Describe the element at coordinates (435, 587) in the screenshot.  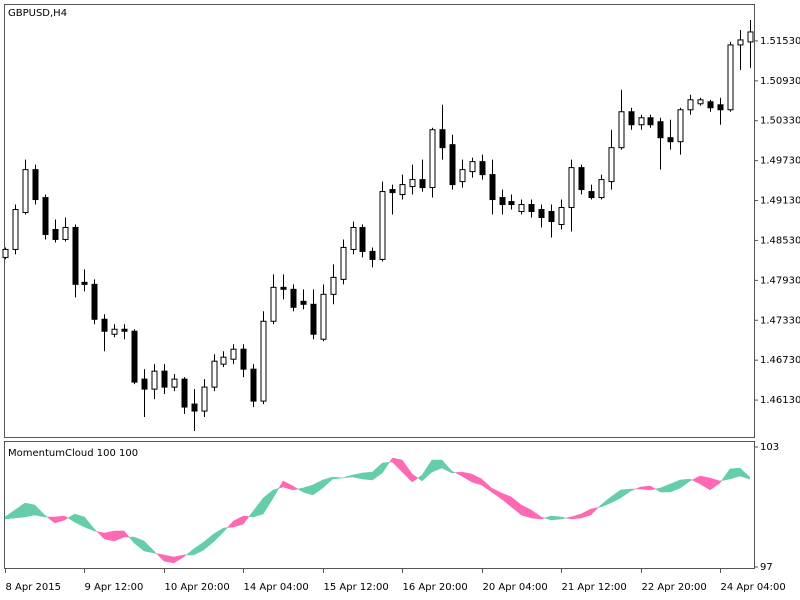
I see `x-tick-label: 16 Apr 20:00` at that location.